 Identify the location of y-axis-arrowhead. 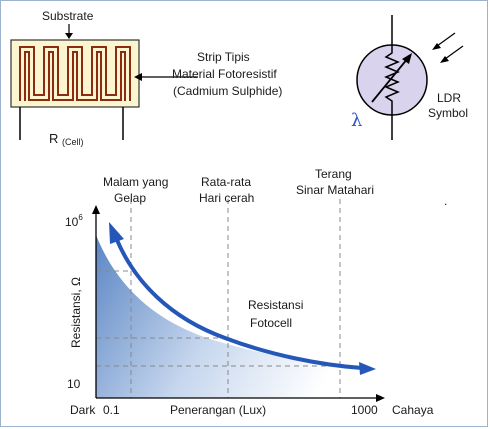
(96, 209).